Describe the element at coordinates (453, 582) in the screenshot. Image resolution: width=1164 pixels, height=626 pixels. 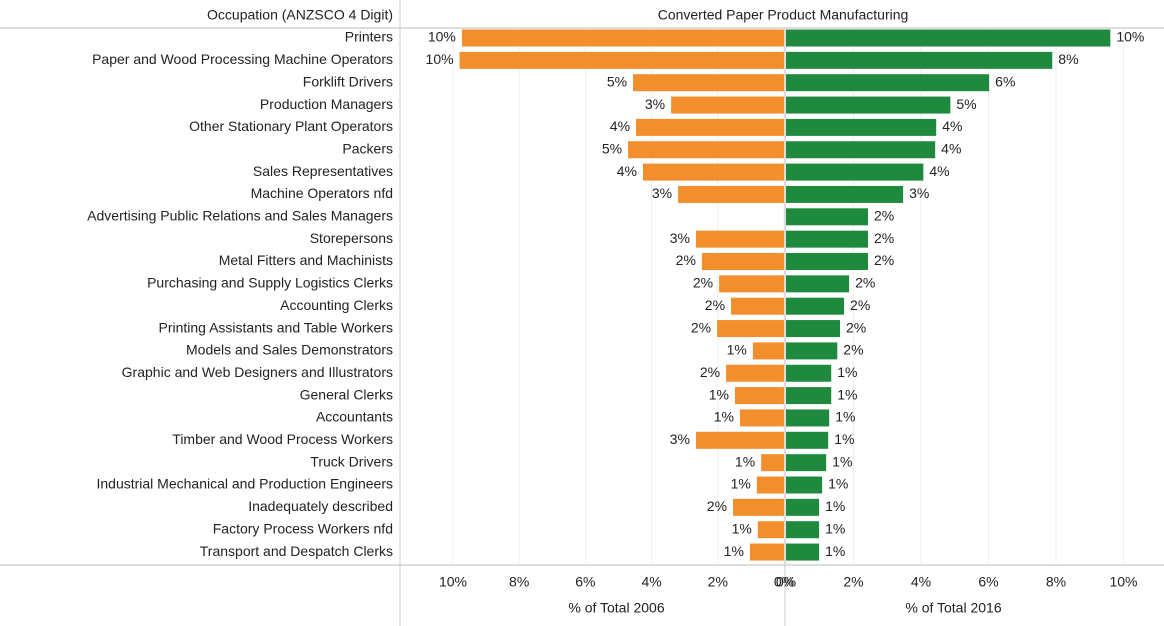
I see `x-tick-label: 10%` at that location.